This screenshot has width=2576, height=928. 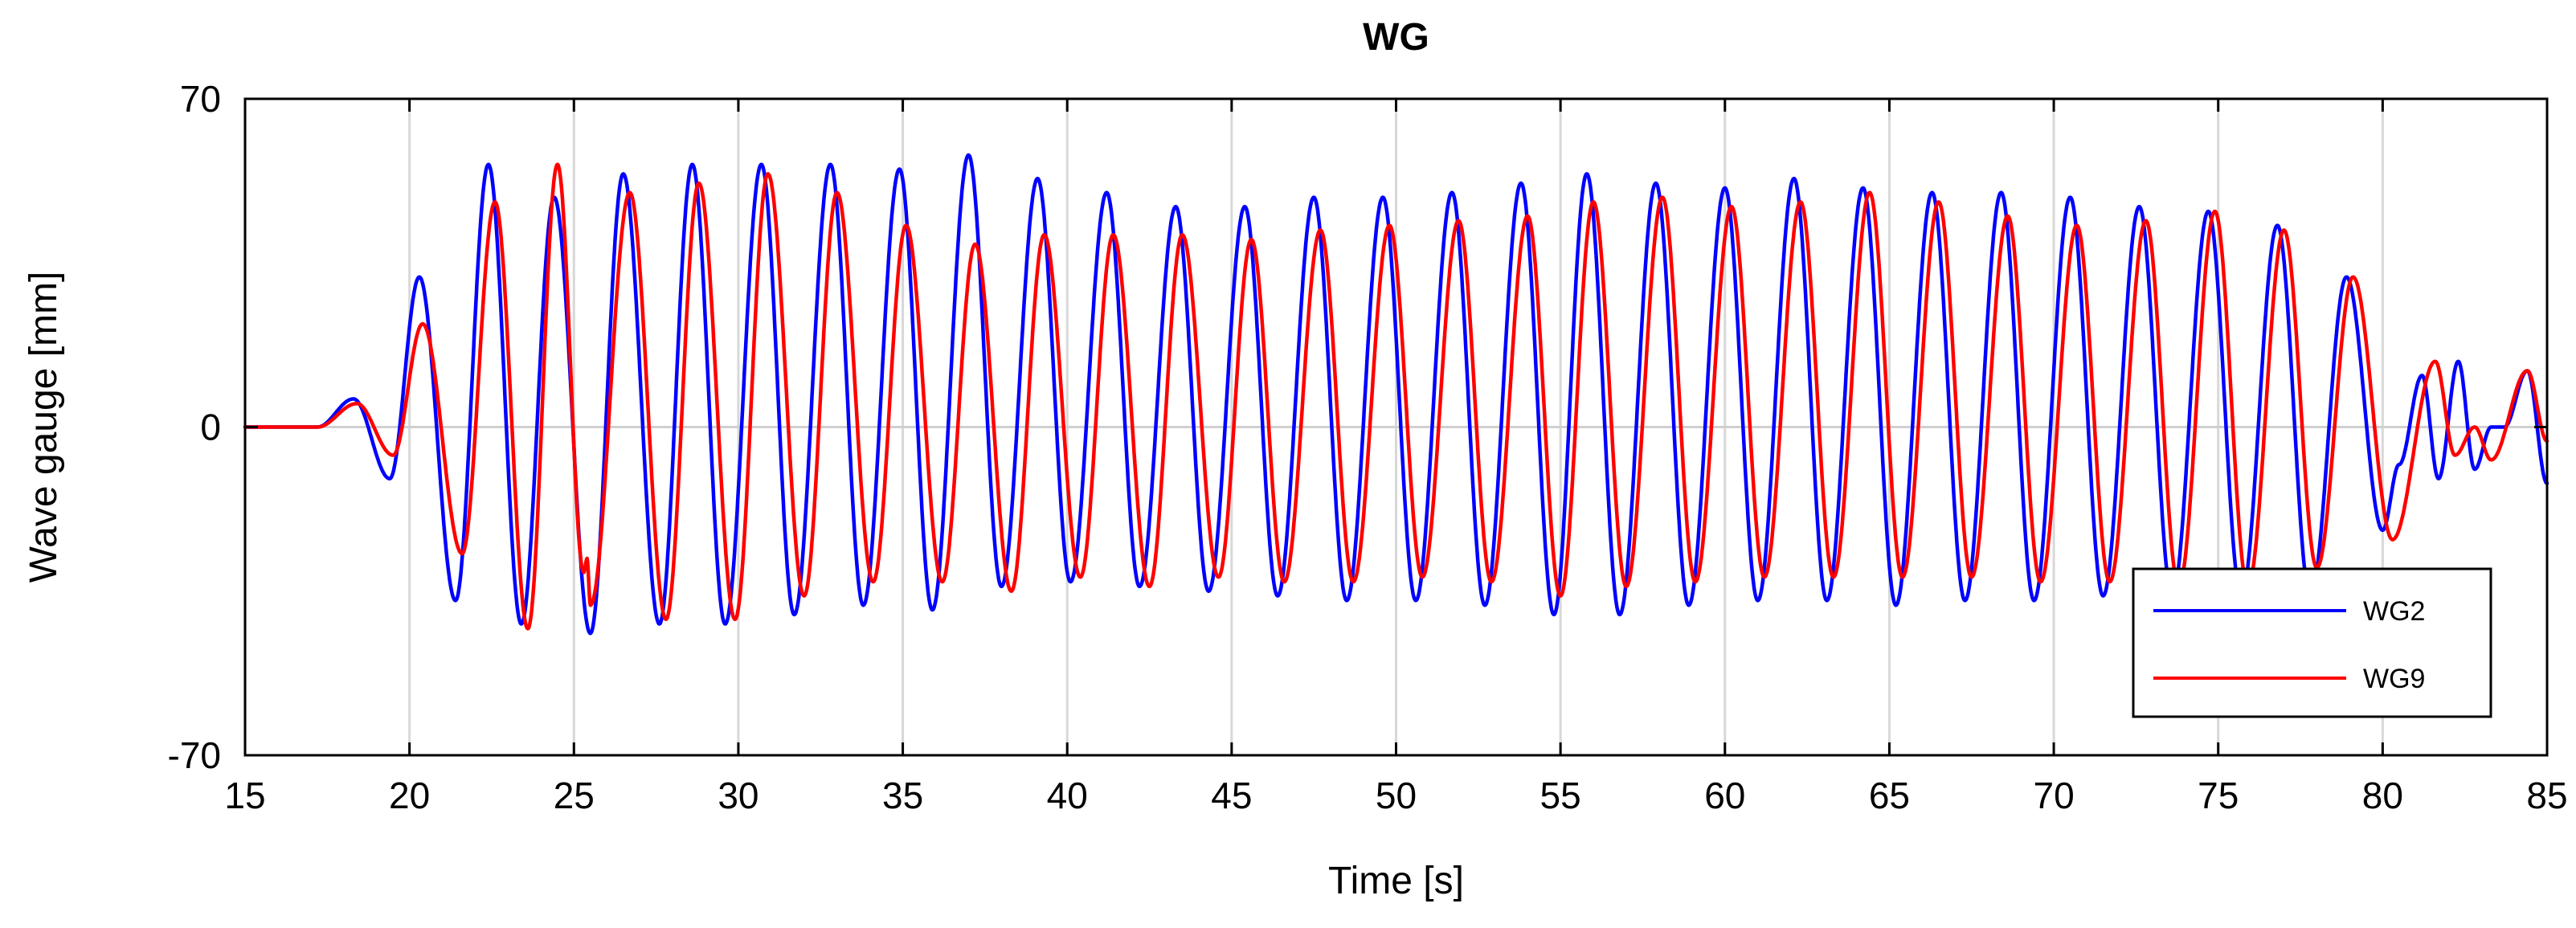 I want to click on y-axis-label: Wave gauge [mm], so click(x=43, y=428).